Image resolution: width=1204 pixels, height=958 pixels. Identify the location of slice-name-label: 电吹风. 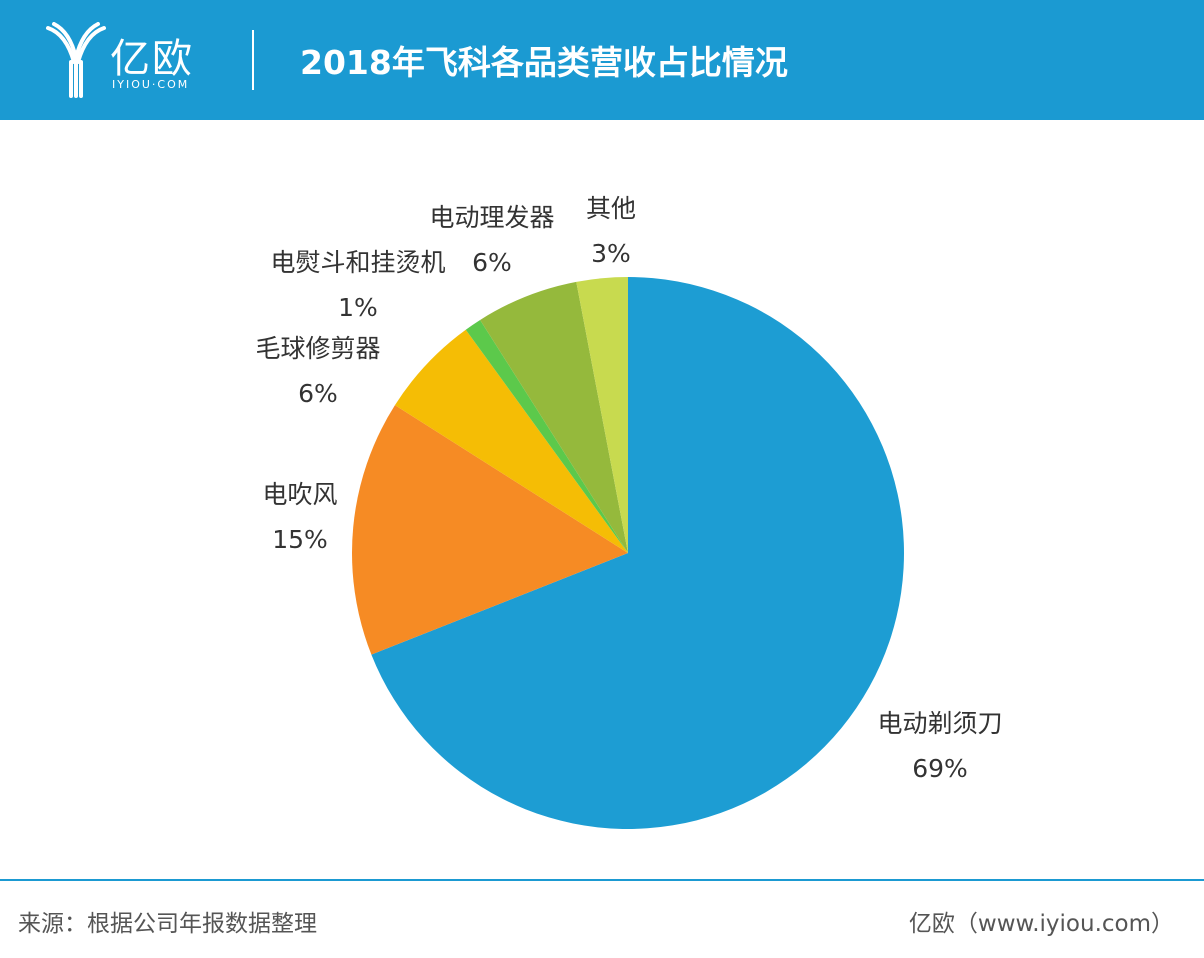
(299, 494).